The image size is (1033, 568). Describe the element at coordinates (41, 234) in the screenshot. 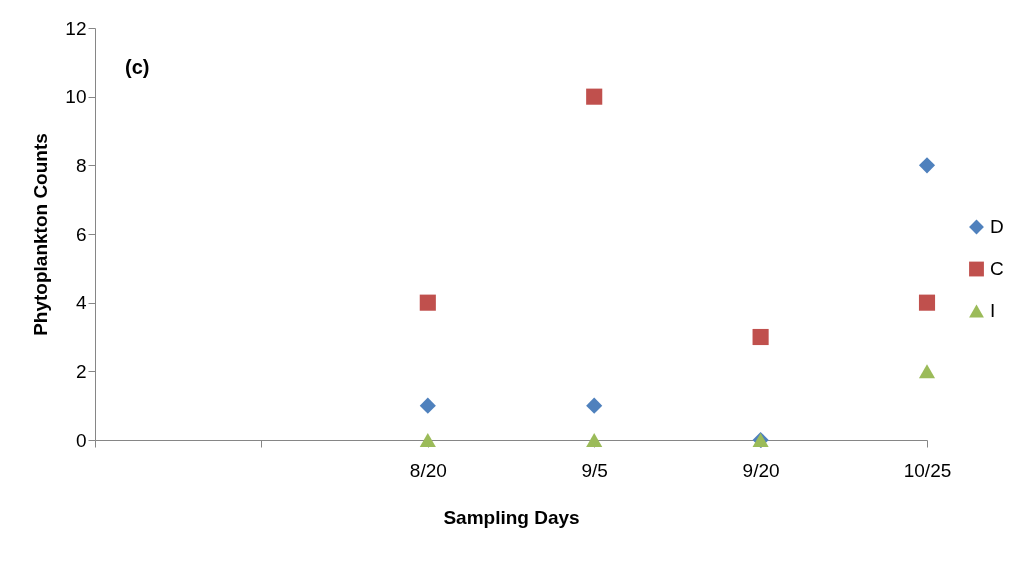

I see `y-axis-title: Phytoplankton Counts` at that location.